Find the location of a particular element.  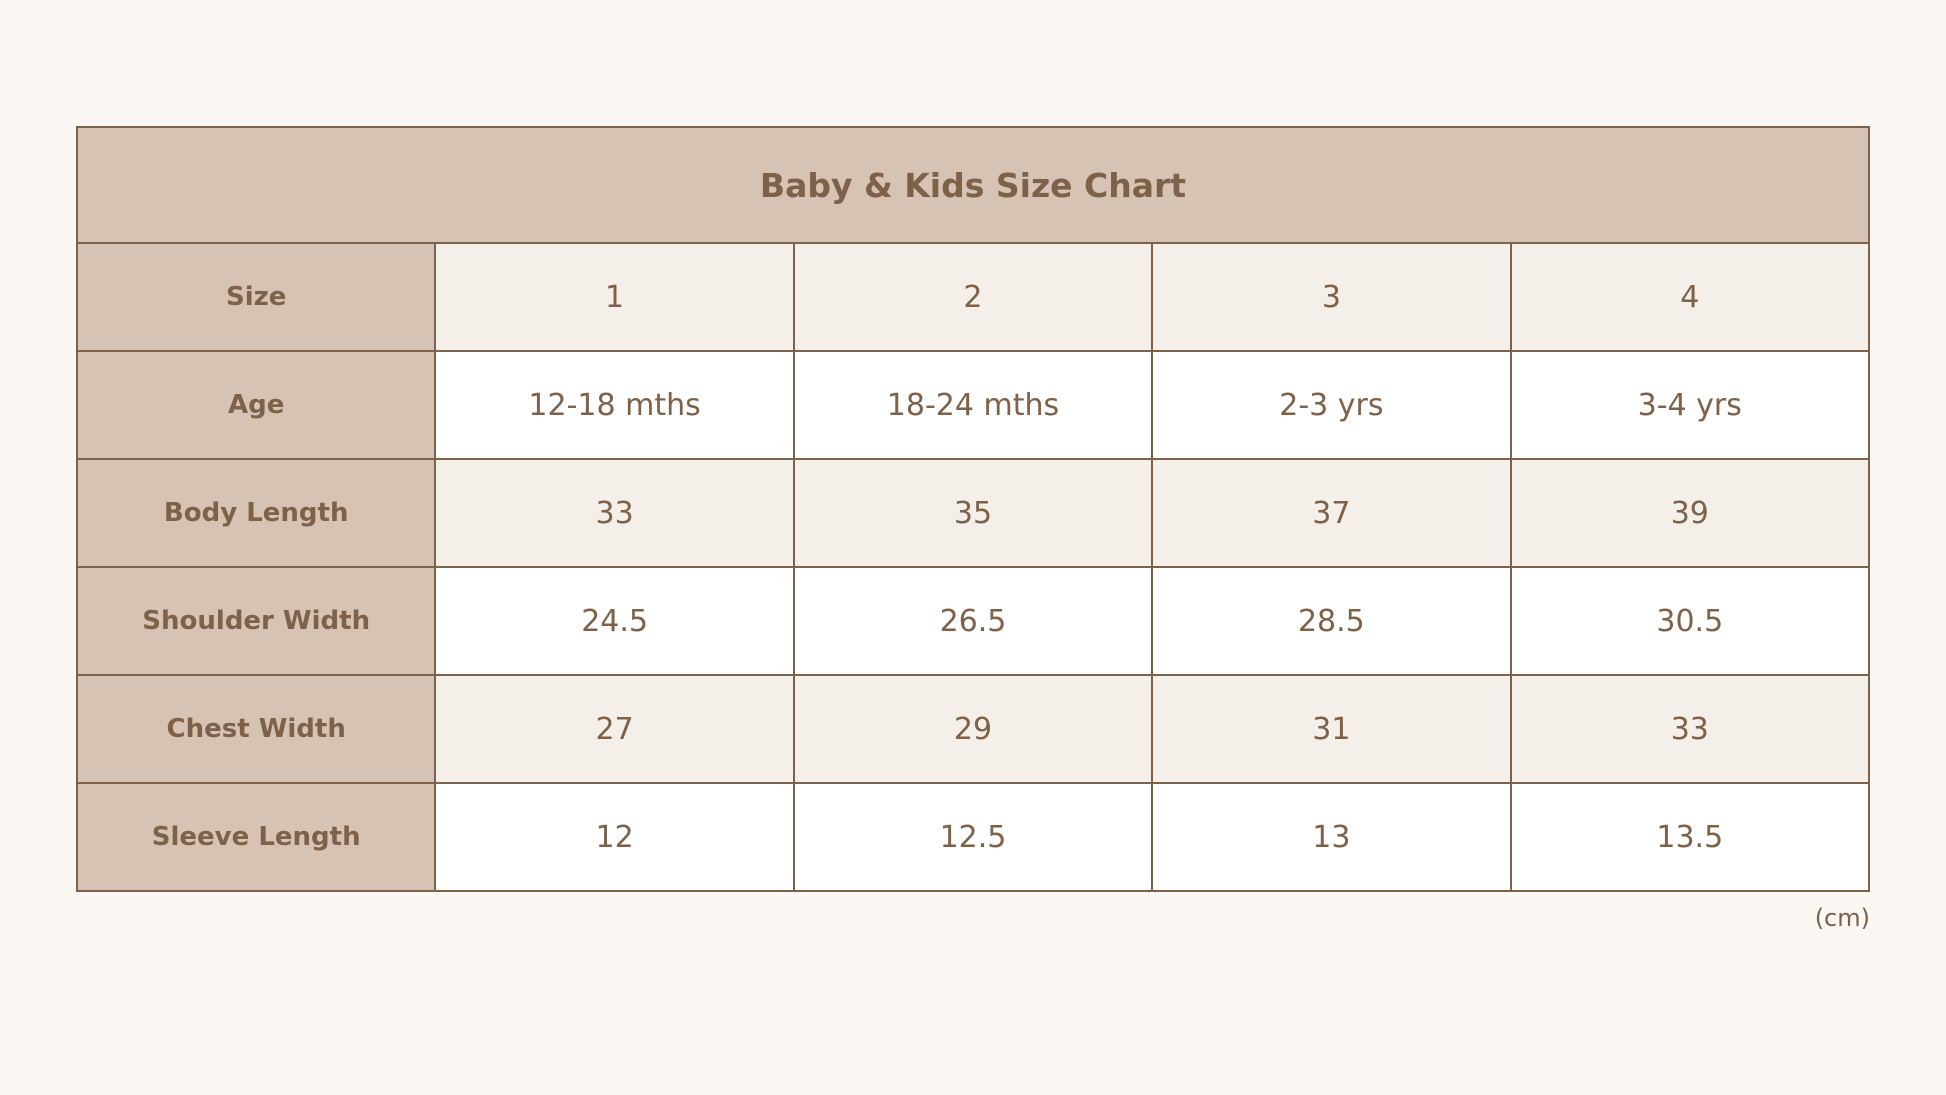

row-label-body-length: Body Length is located at coordinates (256, 513).